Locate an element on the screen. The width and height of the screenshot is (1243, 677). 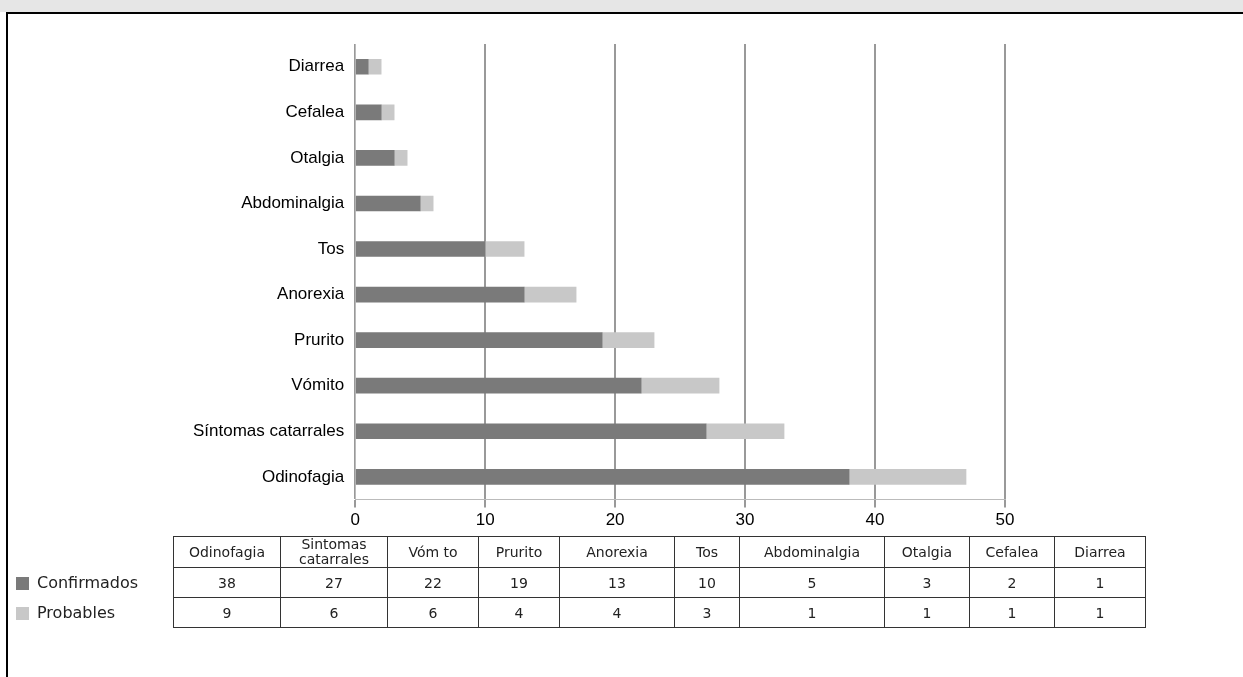
data-label: 5 is located at coordinates (812, 582).